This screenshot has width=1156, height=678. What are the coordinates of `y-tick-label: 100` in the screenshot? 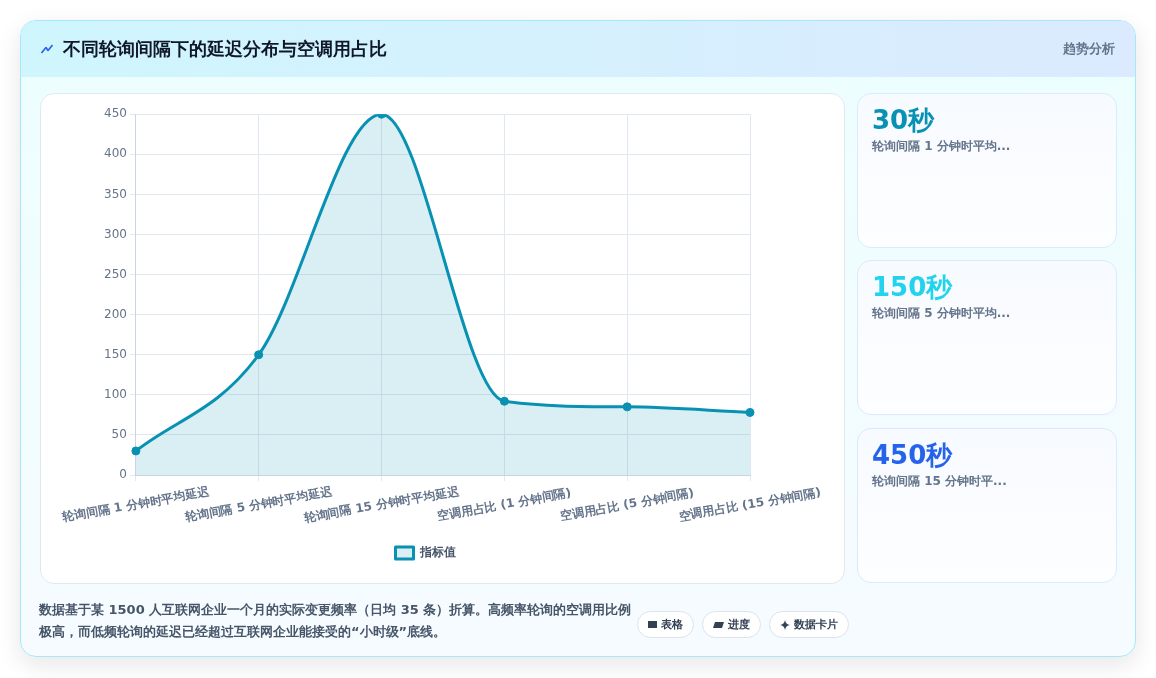 It's located at (115, 393).